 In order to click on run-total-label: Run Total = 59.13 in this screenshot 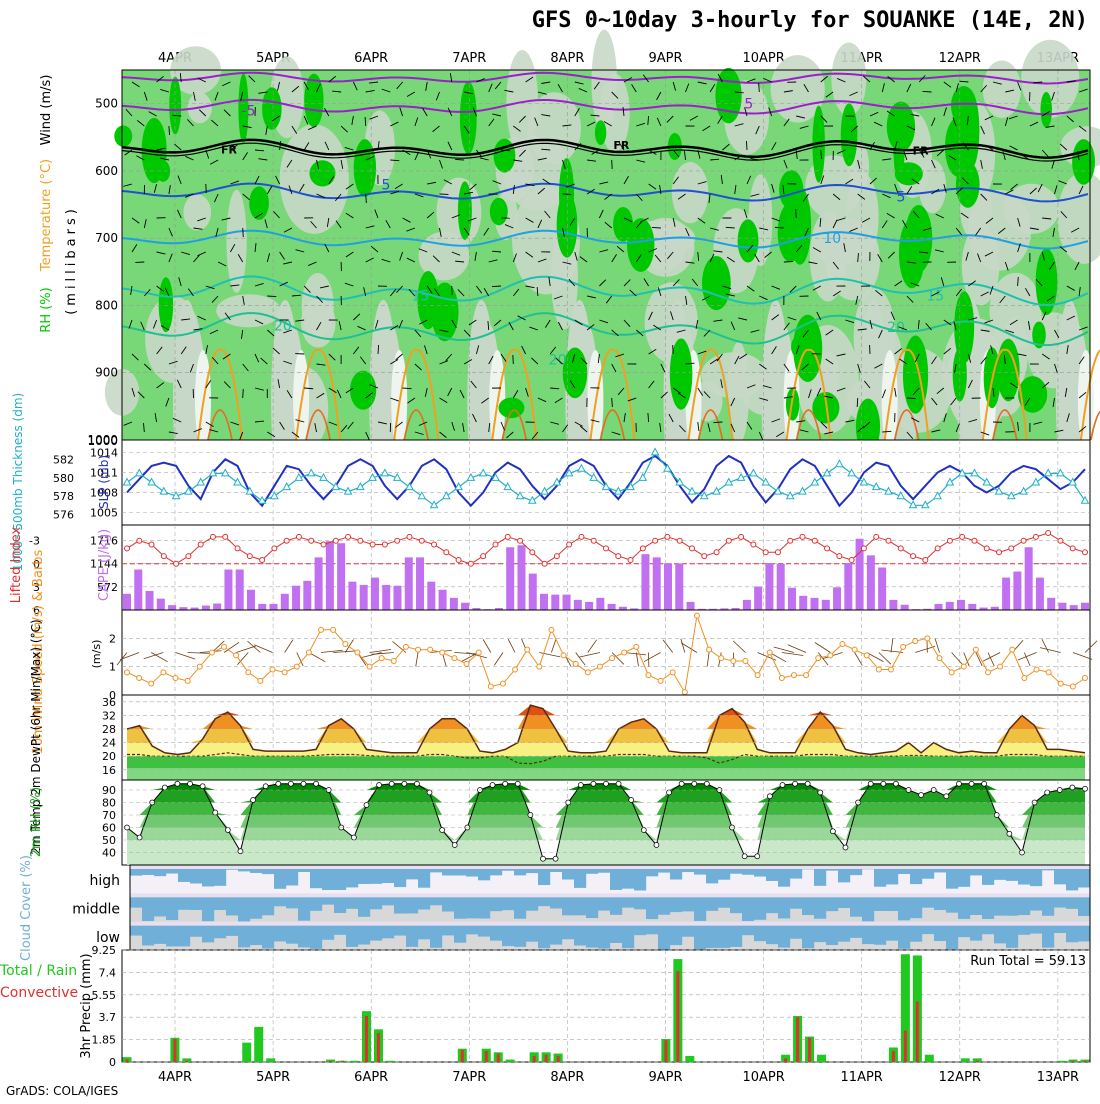, I will do `click(1028, 961)`.